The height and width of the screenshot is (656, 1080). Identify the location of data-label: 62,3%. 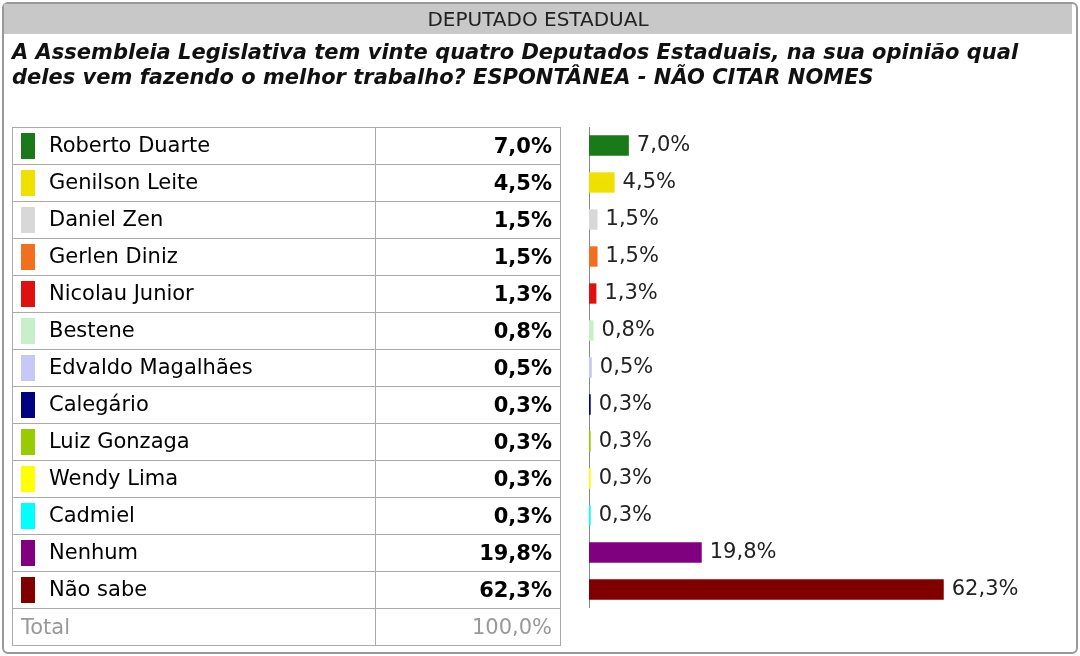
(468, 590).